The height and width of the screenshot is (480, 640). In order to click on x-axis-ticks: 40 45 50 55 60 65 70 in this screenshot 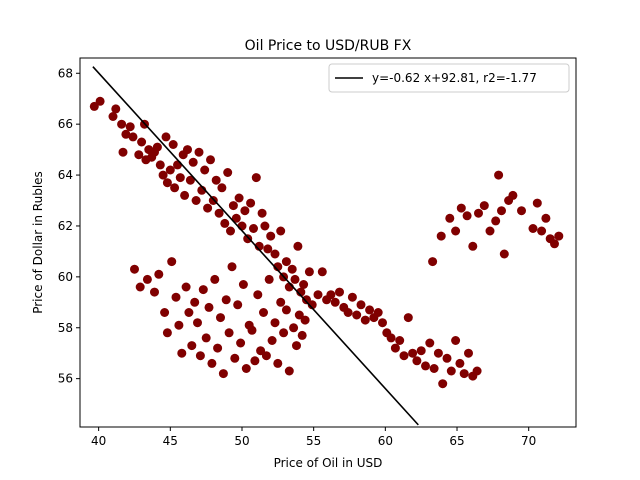, I will do `click(313, 437)`.